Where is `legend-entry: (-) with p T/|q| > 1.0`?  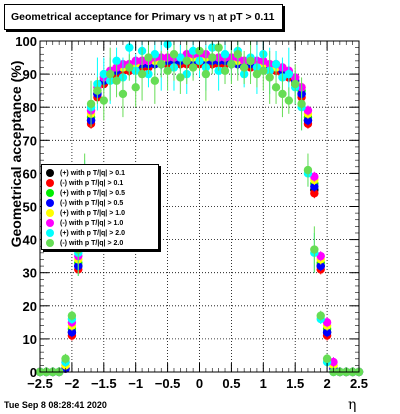 legend-entry: (-) with p T/|q| > 1.0 is located at coordinates (84, 223).